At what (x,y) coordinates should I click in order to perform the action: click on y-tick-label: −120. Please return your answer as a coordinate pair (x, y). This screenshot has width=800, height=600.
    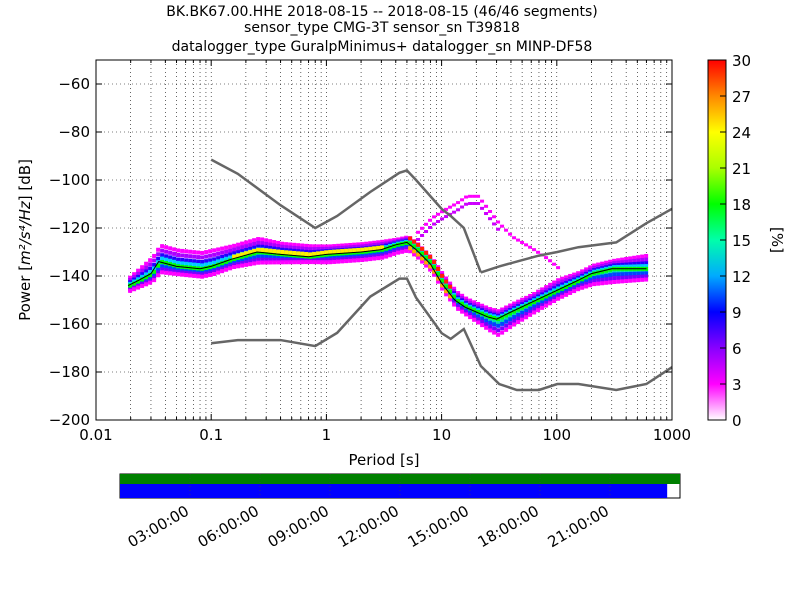
    Looking at the image, I should click on (69, 228).